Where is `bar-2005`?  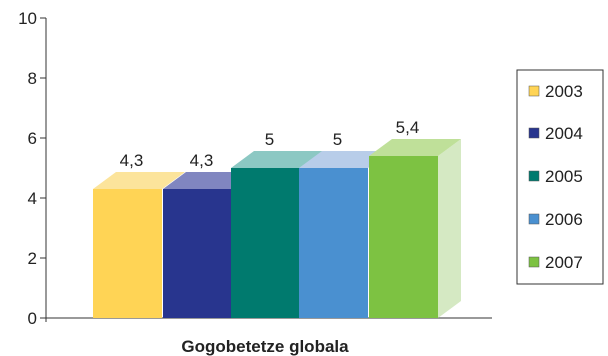 bar-2005 is located at coordinates (265, 243).